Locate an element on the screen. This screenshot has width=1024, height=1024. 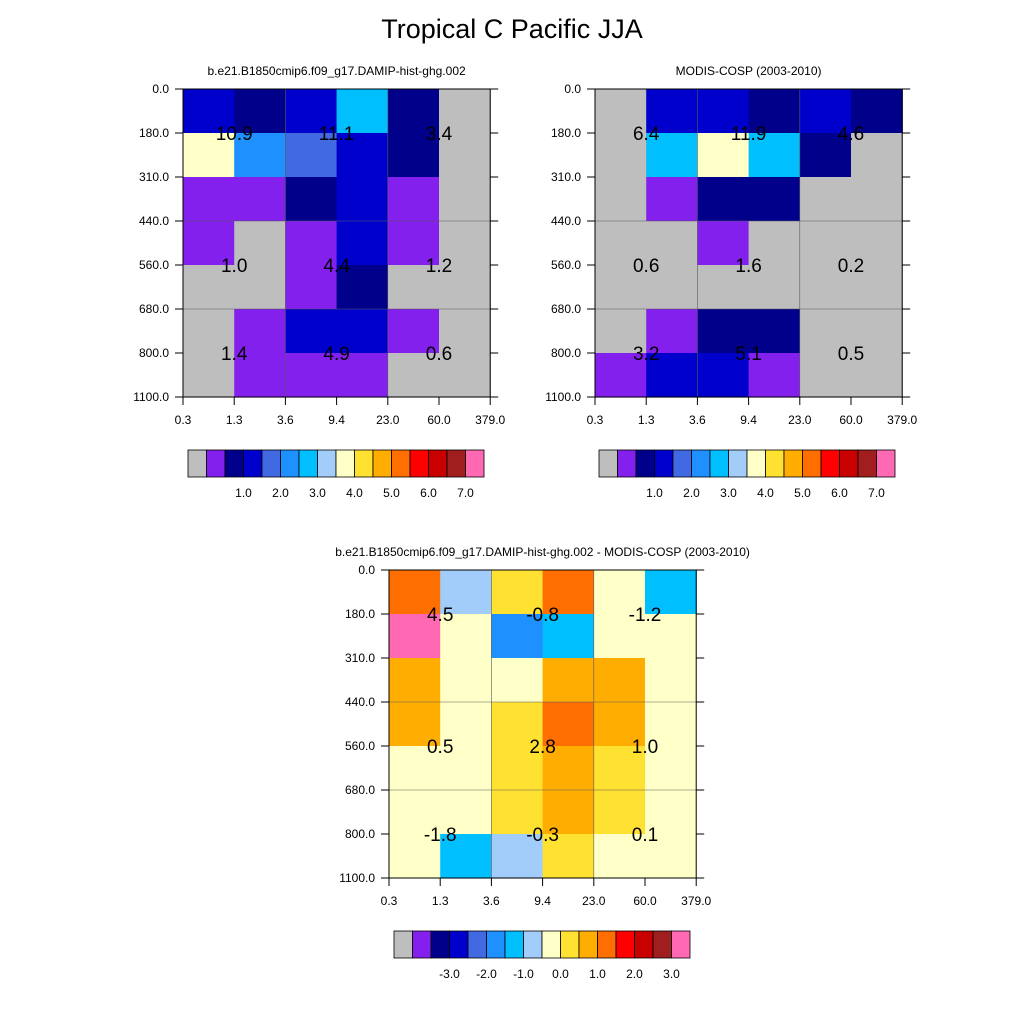
x-tick-label: 9.4 is located at coordinates (336, 420).